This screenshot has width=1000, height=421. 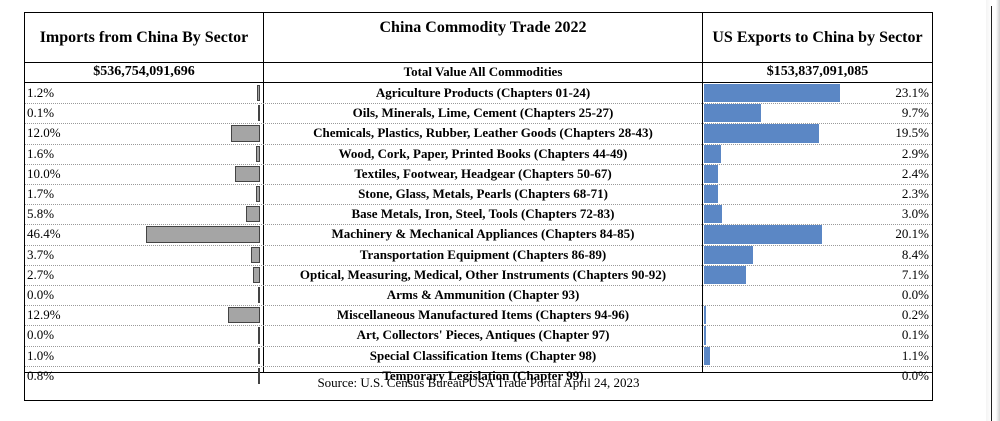 I want to click on divider-right, so click(x=702, y=192).